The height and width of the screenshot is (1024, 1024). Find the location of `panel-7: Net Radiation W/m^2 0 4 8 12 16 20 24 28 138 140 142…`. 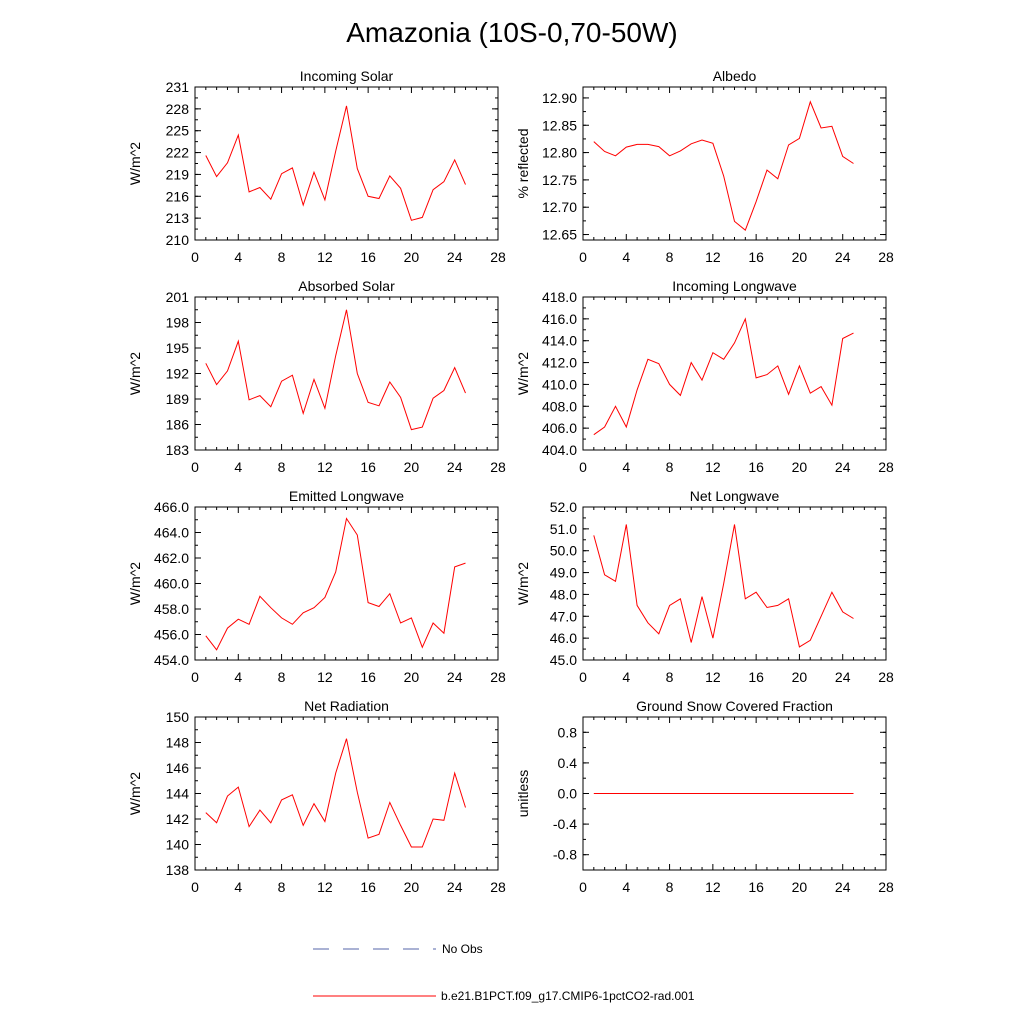

panel-7: Net Radiation W/m^2 0 4 8 12 16 20 24 28 138 140 142… is located at coordinates (316, 796).